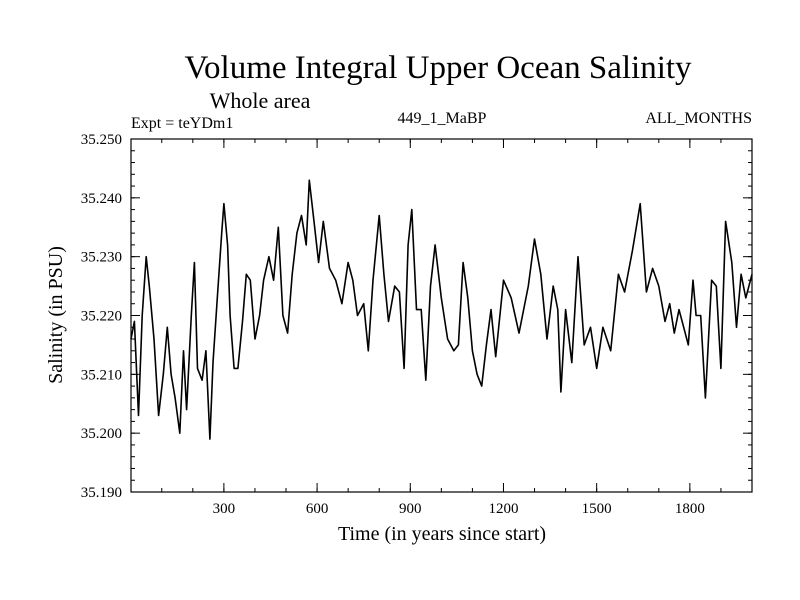 The width and height of the screenshot is (800, 600). What do you see at coordinates (442, 118) in the screenshot?
I see `run-label: 449_1_MaBP` at bounding box center [442, 118].